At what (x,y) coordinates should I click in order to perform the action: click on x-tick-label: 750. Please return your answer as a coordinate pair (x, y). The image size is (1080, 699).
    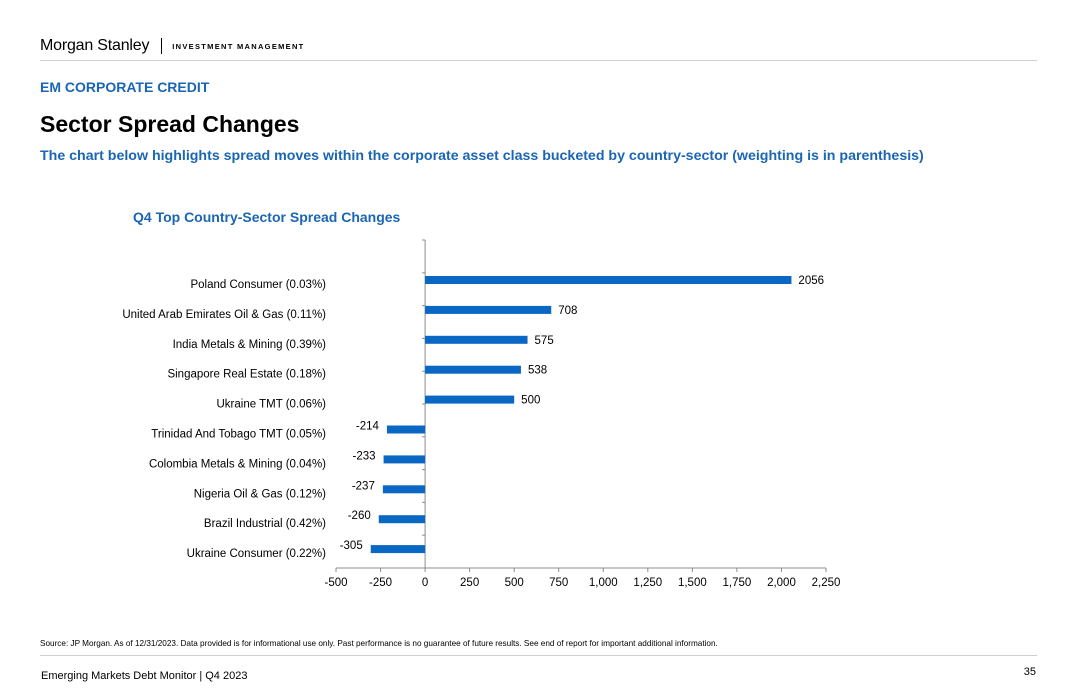
    Looking at the image, I should click on (558, 583).